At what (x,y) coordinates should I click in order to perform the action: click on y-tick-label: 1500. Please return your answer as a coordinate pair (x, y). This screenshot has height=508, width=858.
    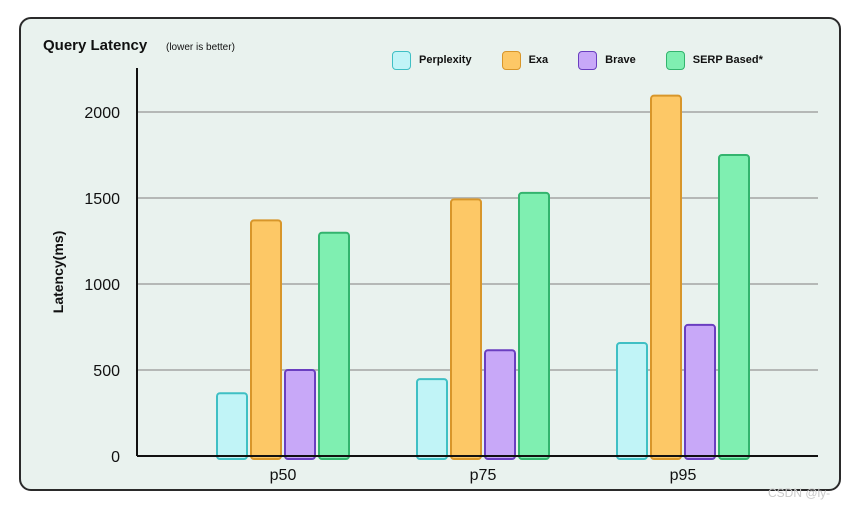
    Looking at the image, I should click on (102, 199).